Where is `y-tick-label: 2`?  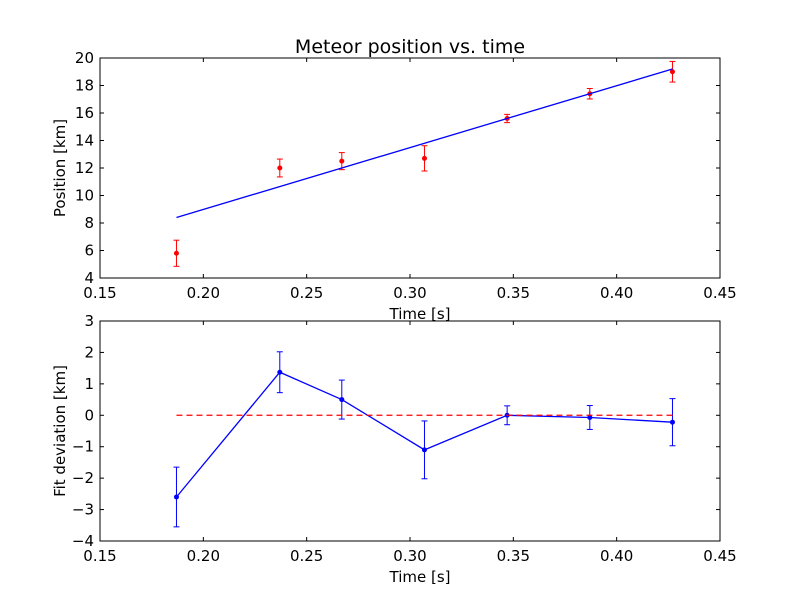
y-tick-label: 2 is located at coordinates (89, 352).